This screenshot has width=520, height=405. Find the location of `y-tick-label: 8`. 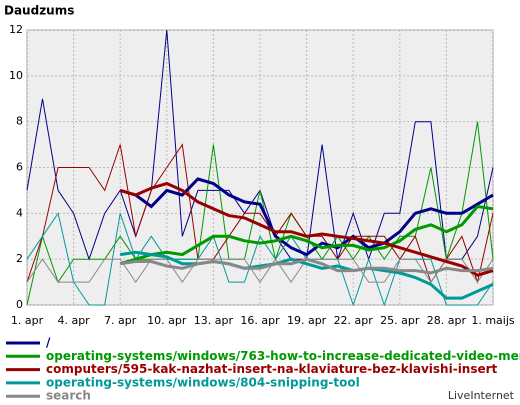

y-tick-label: 8 is located at coordinates (19, 121).